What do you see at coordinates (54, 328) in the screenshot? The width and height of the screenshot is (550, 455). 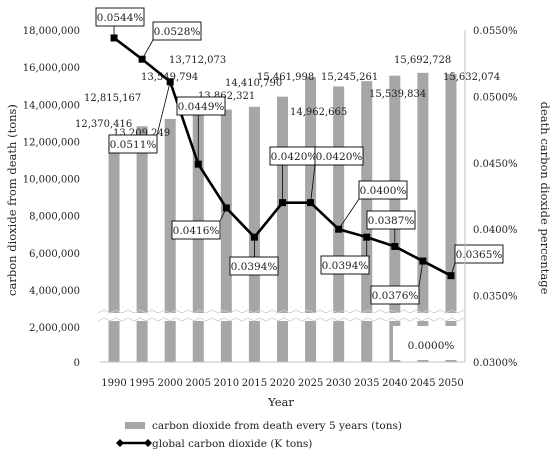 I see `y-left-tick-label: 2,000,000` at bounding box center [54, 328].